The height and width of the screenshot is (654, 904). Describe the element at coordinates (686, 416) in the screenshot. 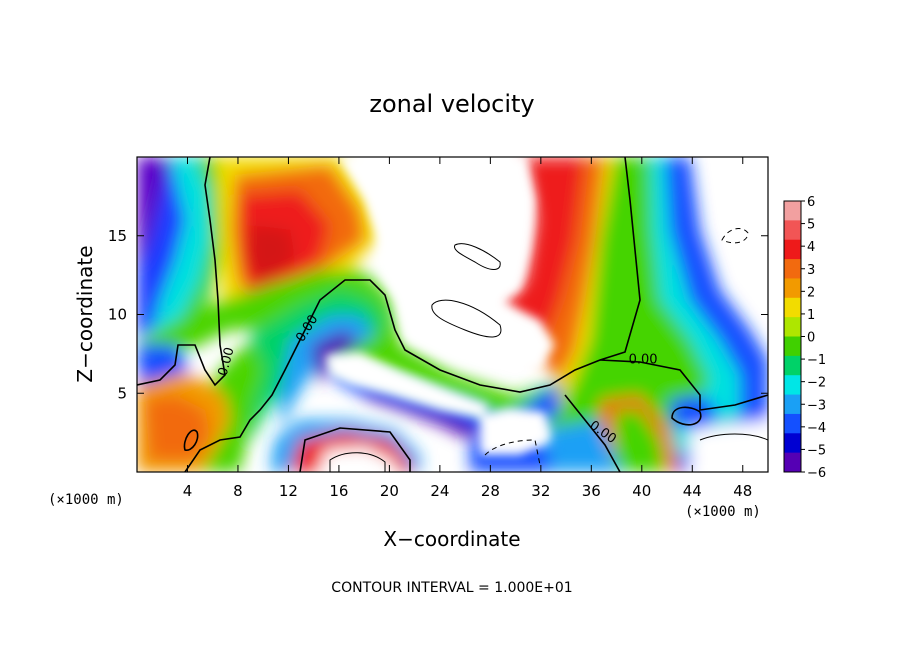

I see `small-contour-right` at that location.